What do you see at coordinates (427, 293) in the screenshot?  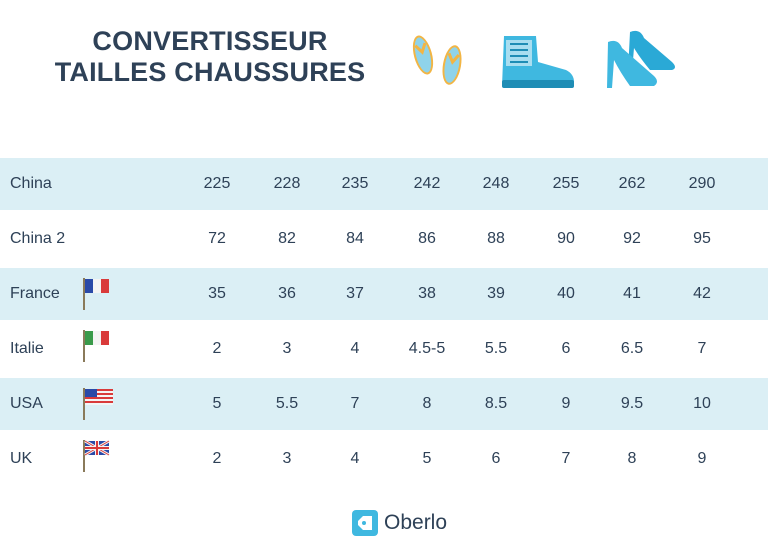 I see `size-cell: 38` at bounding box center [427, 293].